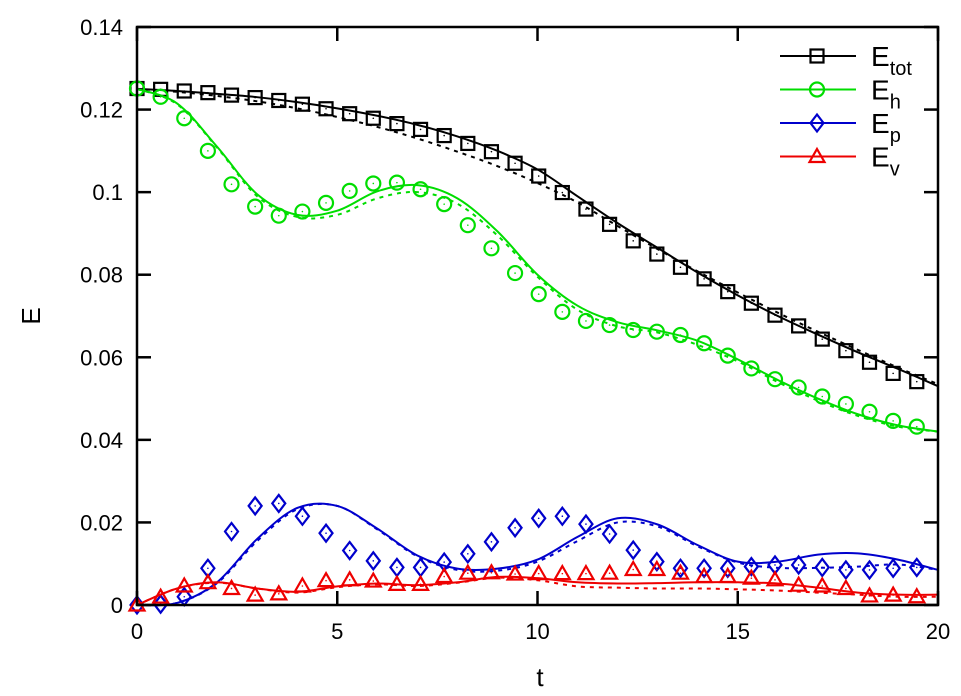 Image resolution: width=961 pixels, height=696 pixels. Describe the element at coordinates (101, 522) in the screenshot. I see `y-tick-label: 0.02` at that location.